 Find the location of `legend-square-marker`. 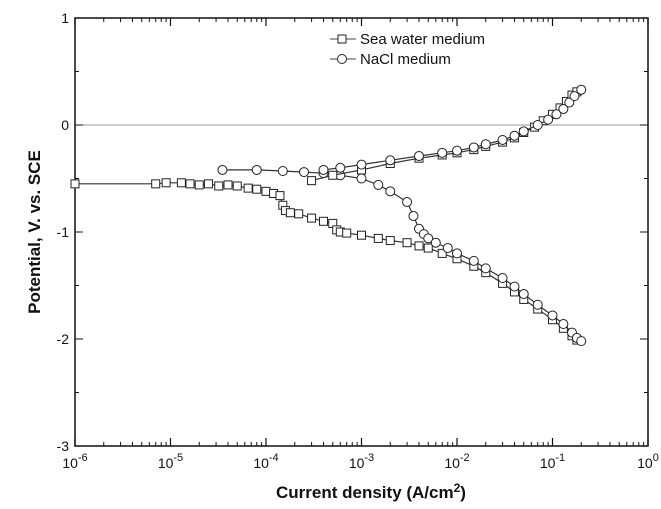

legend-square-marker is located at coordinates (342, 39).